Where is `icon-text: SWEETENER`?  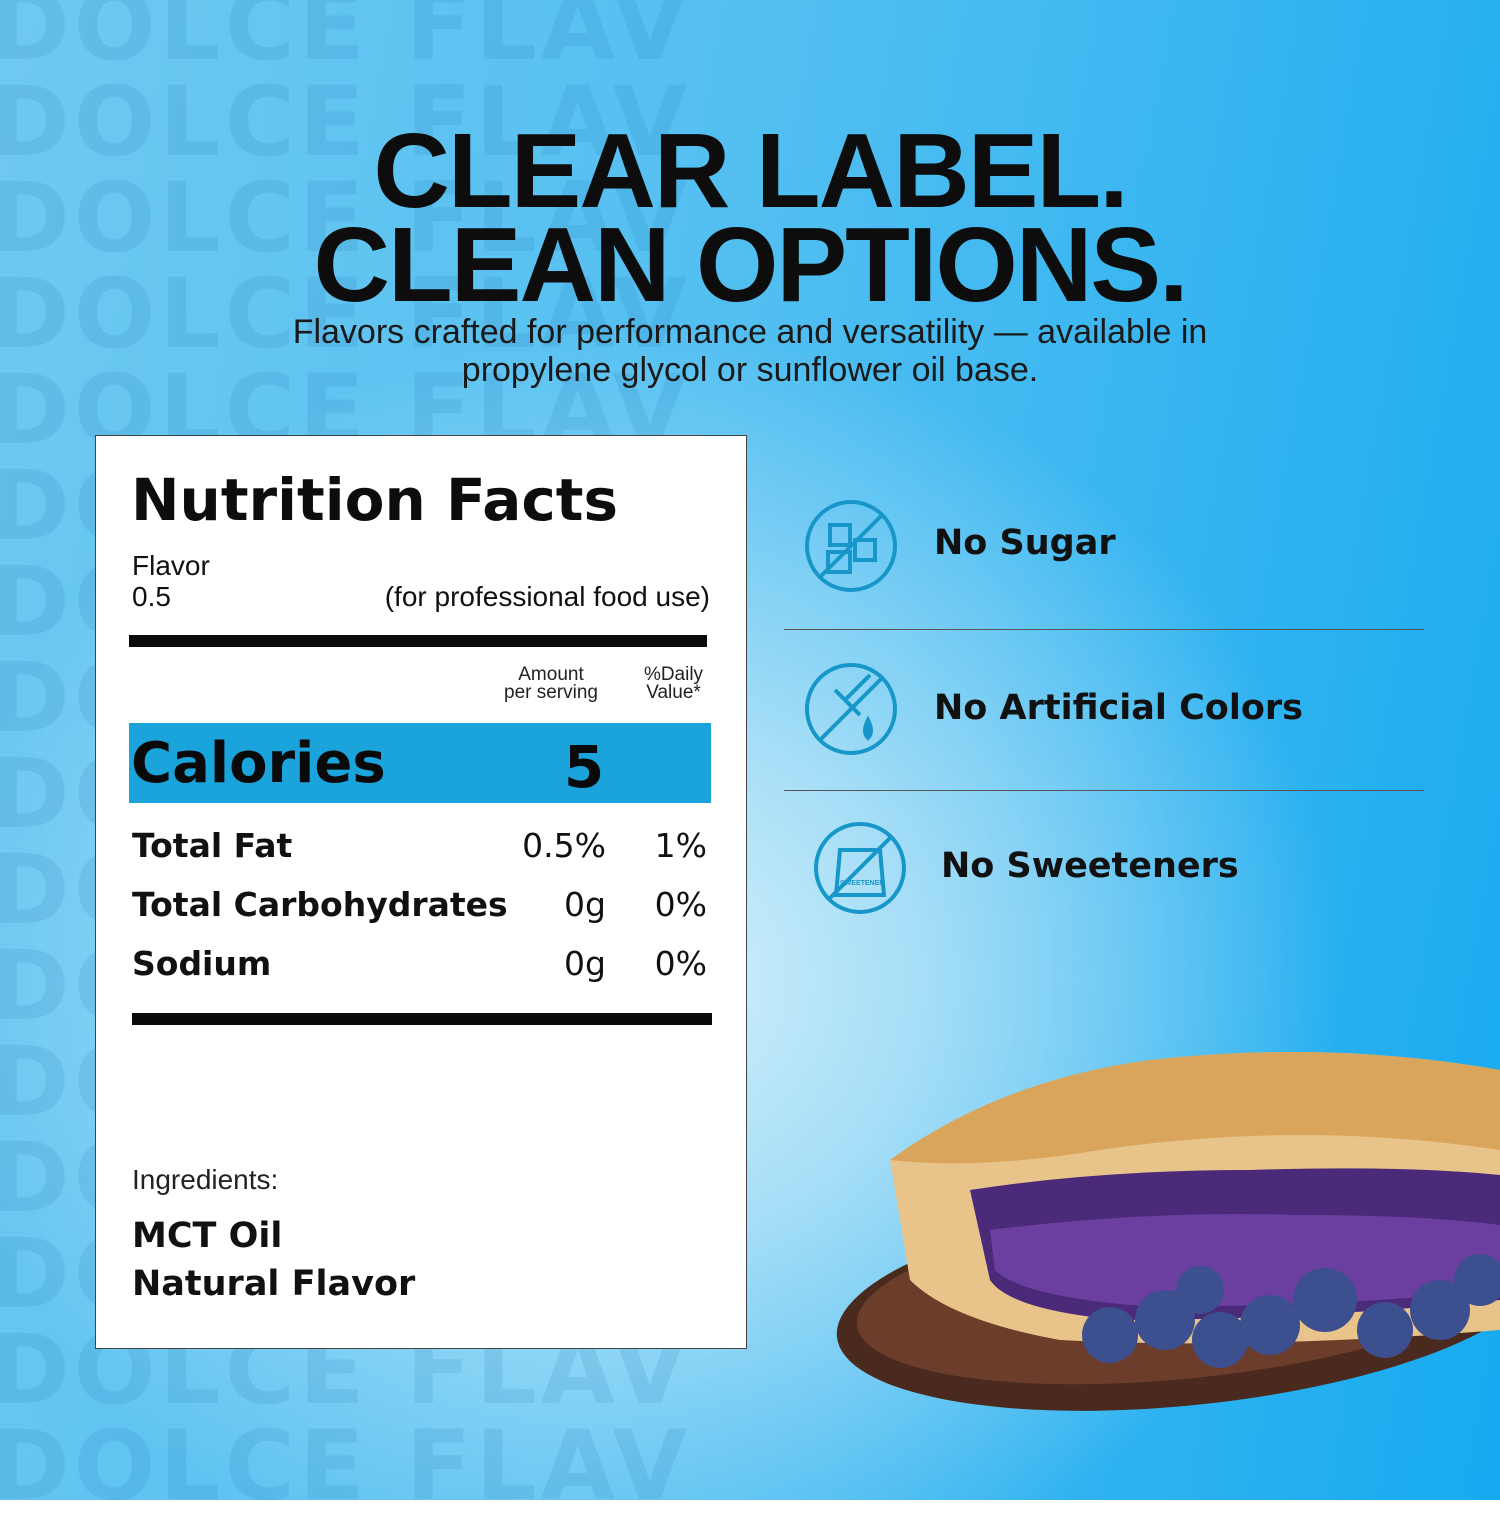 icon-text: SWEETENER is located at coordinates (862, 883).